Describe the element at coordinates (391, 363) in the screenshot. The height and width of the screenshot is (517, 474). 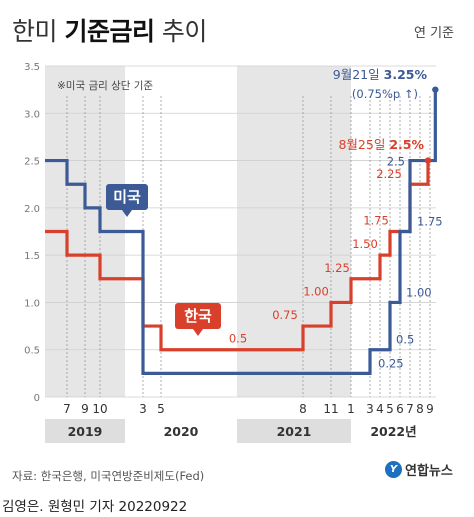
I see `us-value-label: 0.25` at that location.